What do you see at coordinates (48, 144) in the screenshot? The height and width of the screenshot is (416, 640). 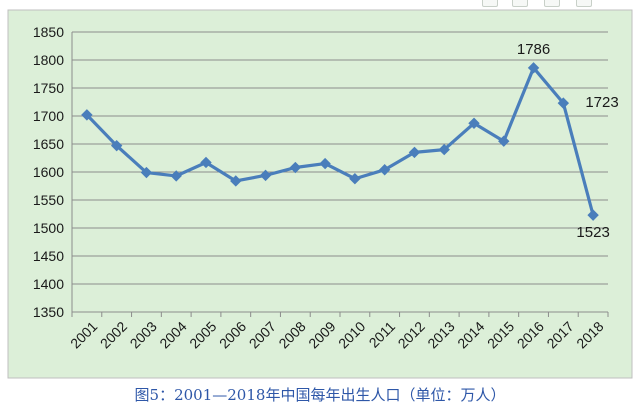 I see `y-tick-label: 1650` at bounding box center [48, 144].